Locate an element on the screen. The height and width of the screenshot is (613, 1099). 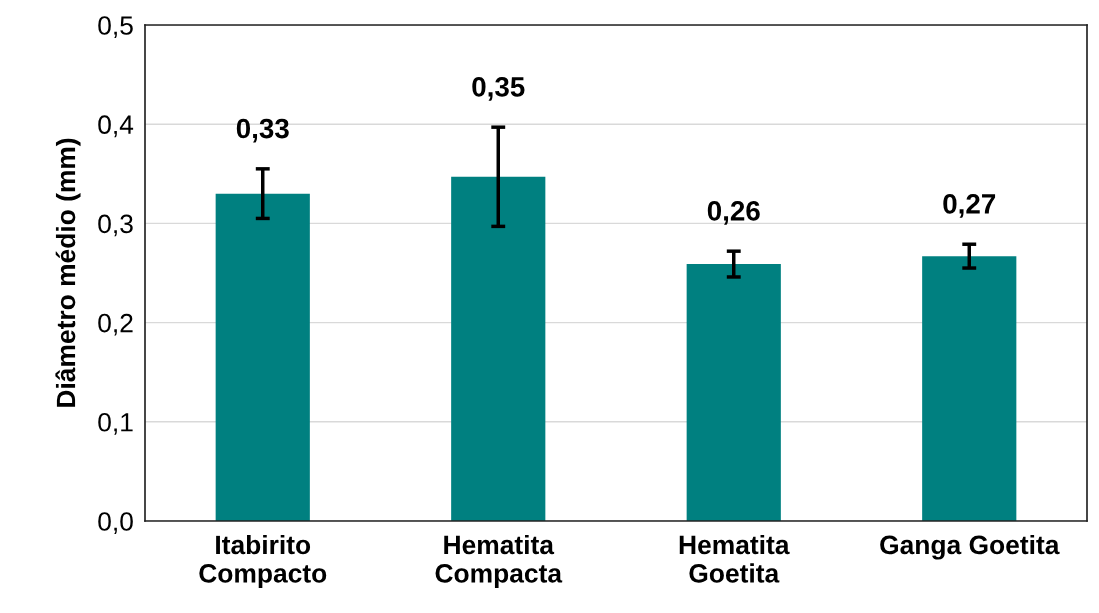
y-tick-label: 0,0 is located at coordinates (115, 523).